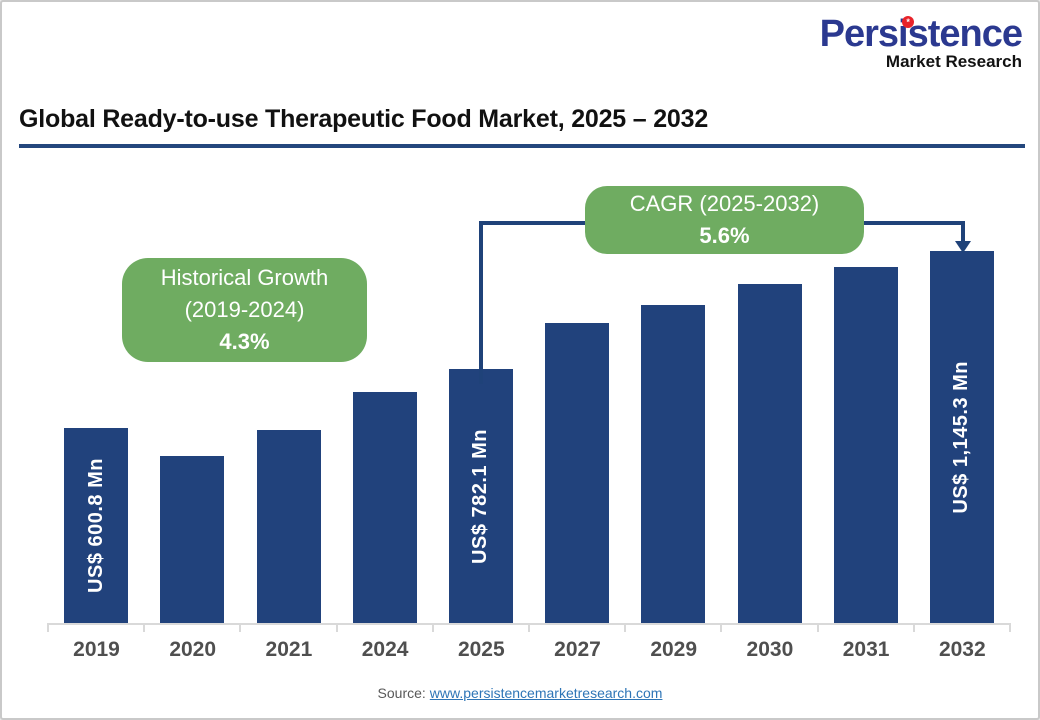 The image size is (1040, 720). Describe the element at coordinates (244, 341) in the screenshot. I see `historical-growth-value: 4.3%` at that location.